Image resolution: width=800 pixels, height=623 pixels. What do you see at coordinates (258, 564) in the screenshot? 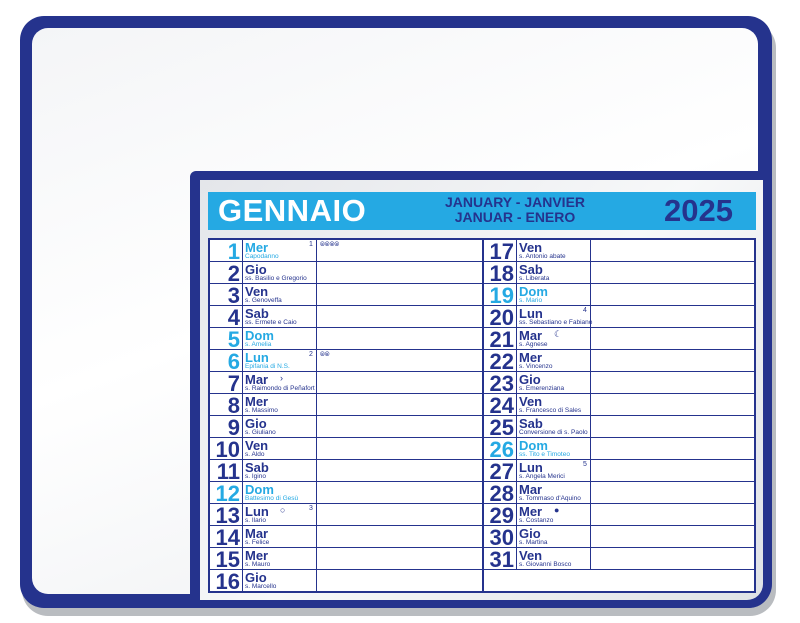
I see `saint-name: s. Mauro` at bounding box center [258, 564].